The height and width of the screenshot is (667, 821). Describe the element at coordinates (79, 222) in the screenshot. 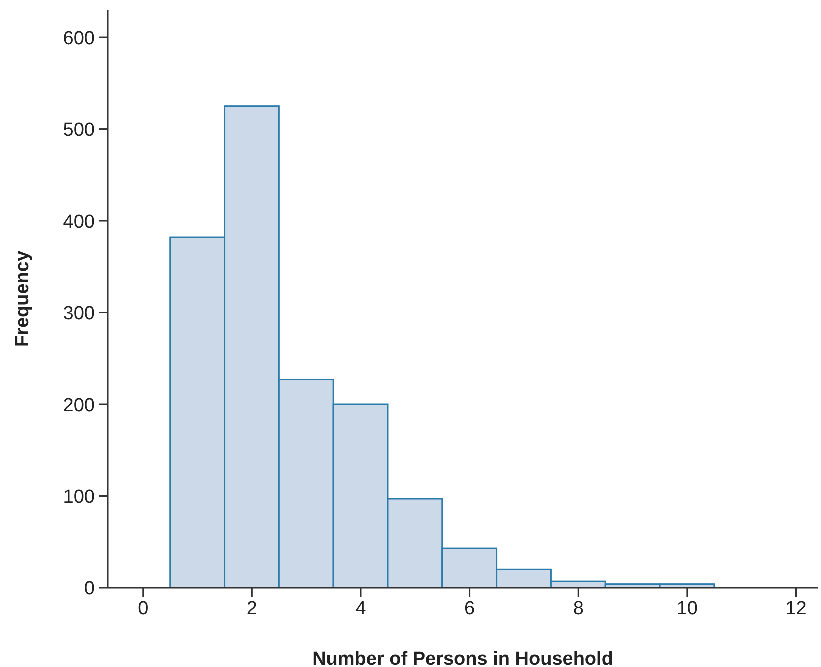

I see `y-tick-label: 400` at that location.